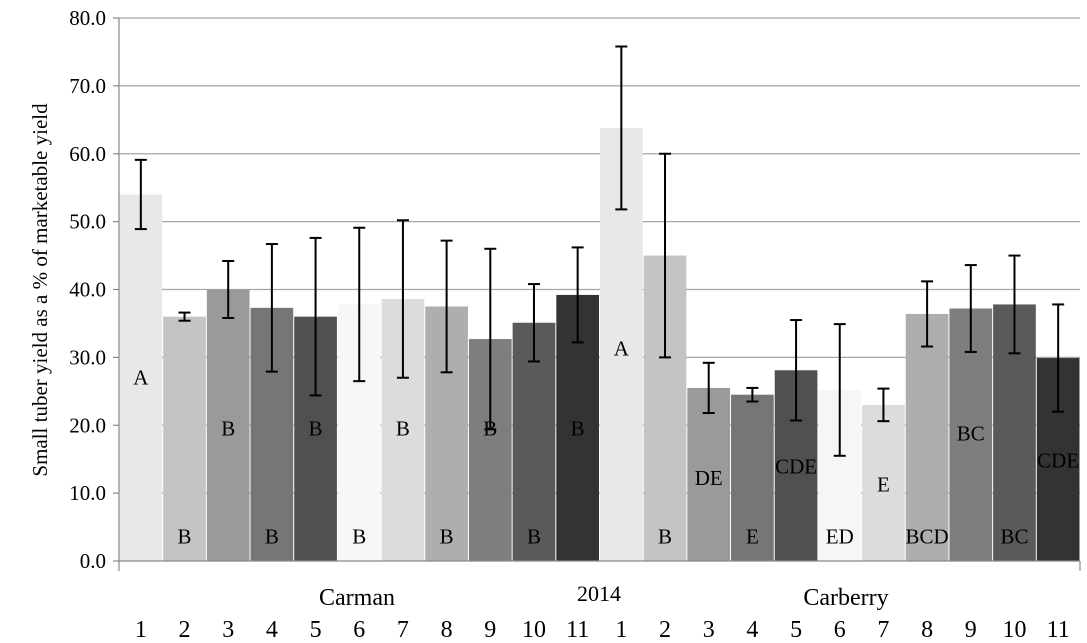 This screenshot has width=1087, height=643. What do you see at coordinates (845, 598) in the screenshot?
I see `group-label-carberry: Carberry` at bounding box center [845, 598].